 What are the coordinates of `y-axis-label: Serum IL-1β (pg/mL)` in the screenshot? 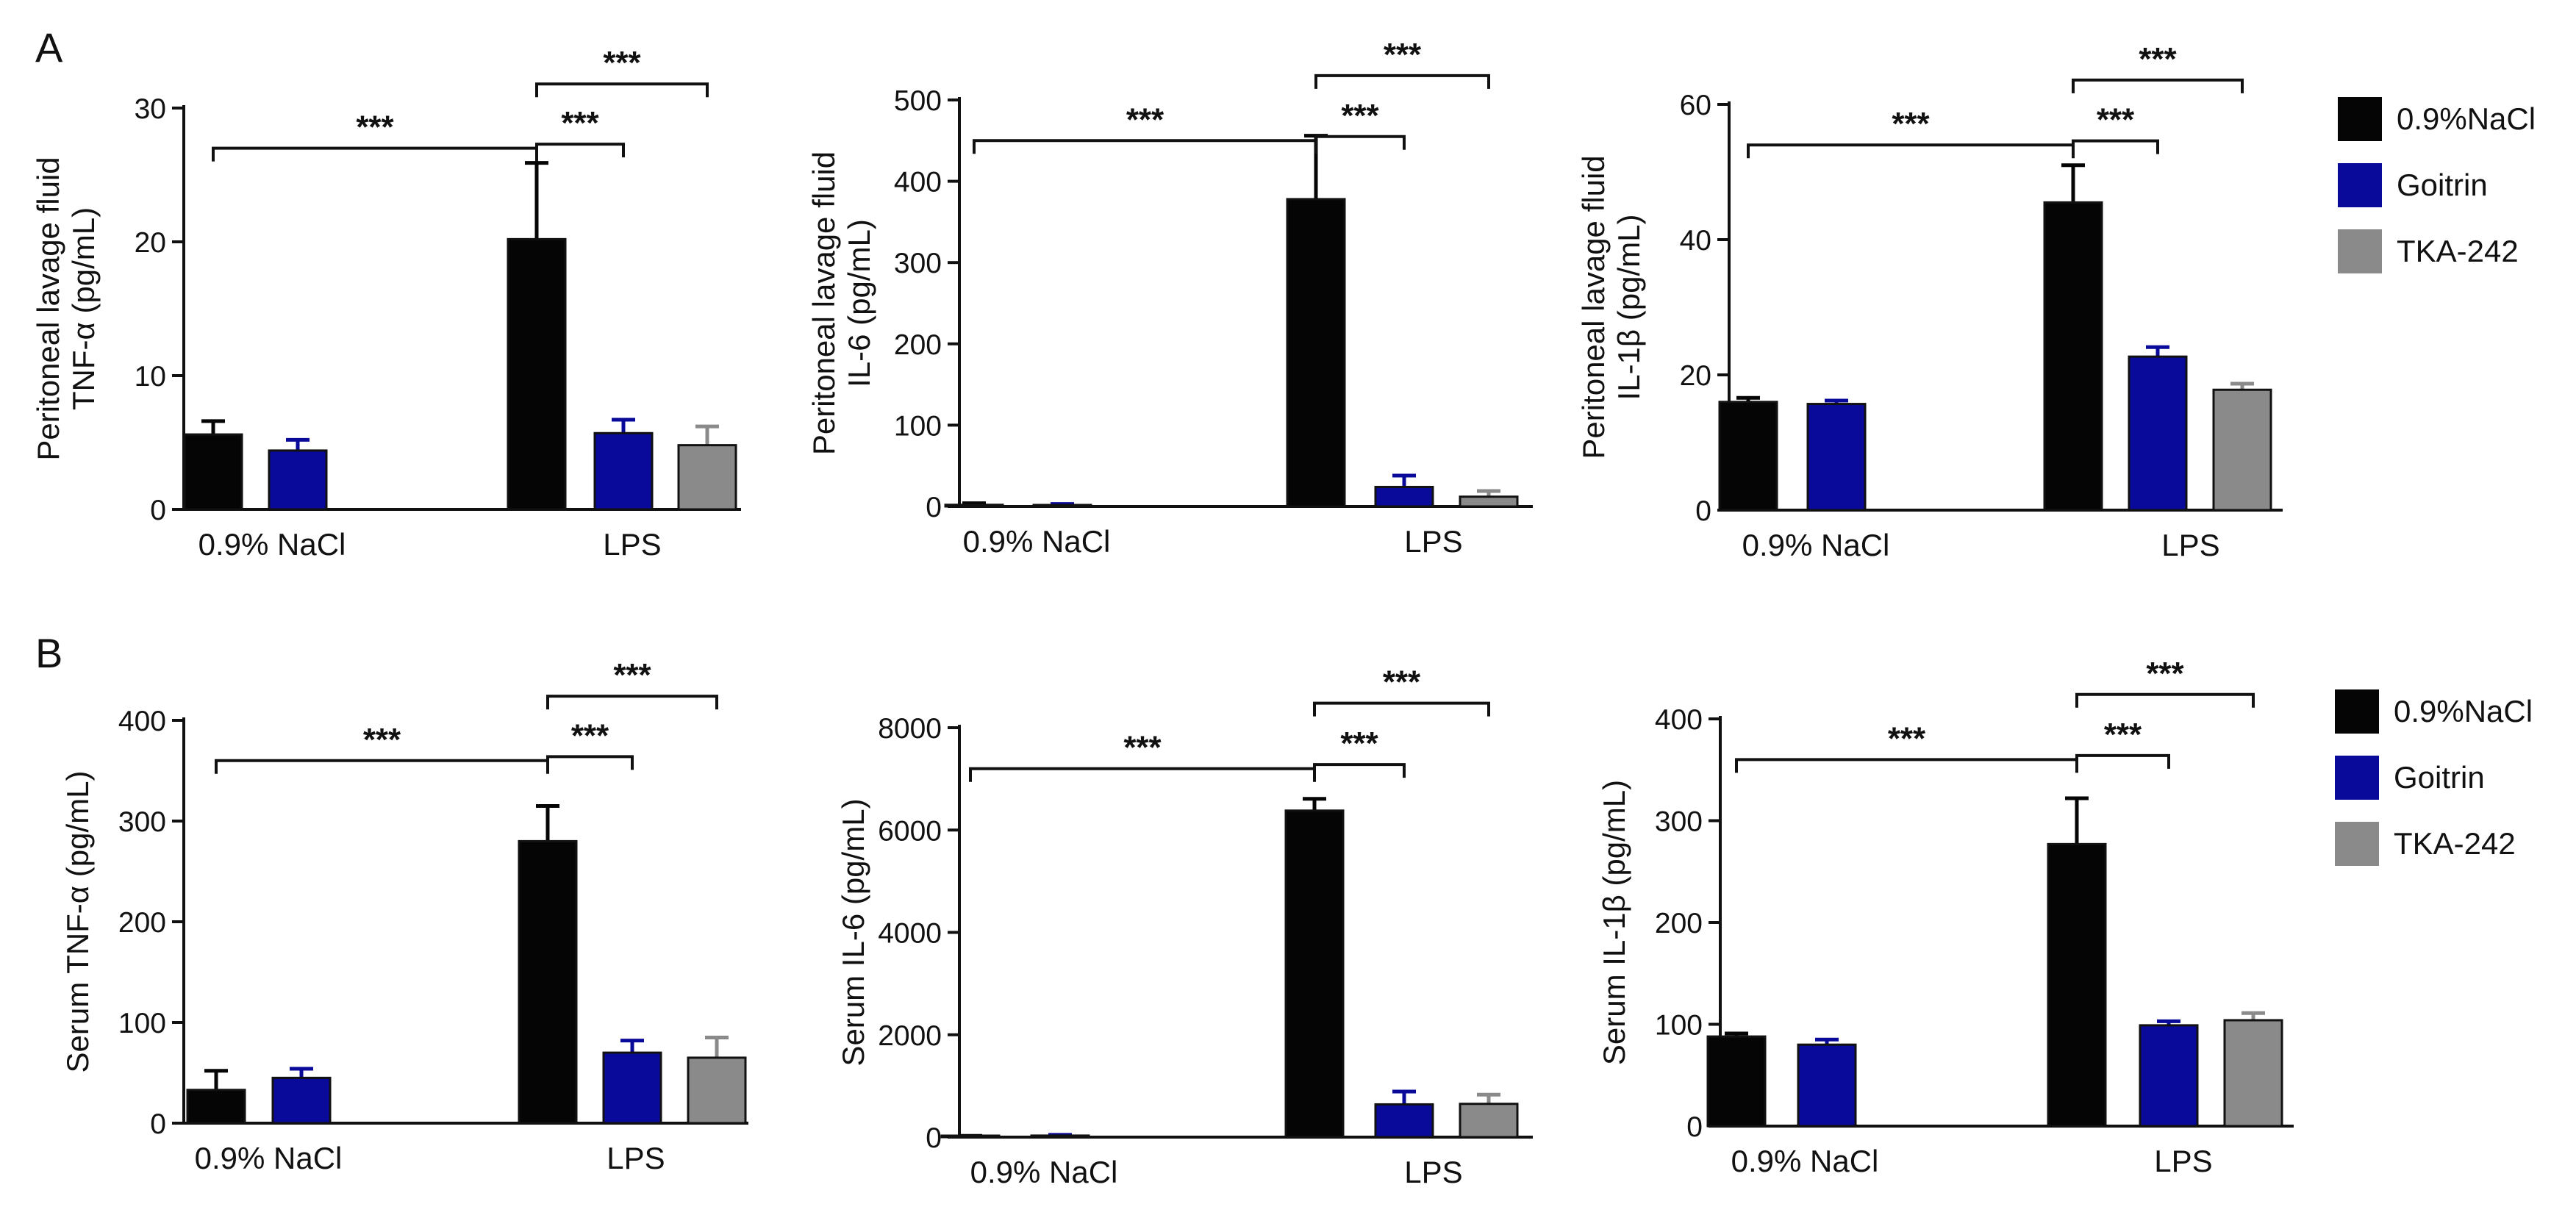 It's located at (1614, 923).